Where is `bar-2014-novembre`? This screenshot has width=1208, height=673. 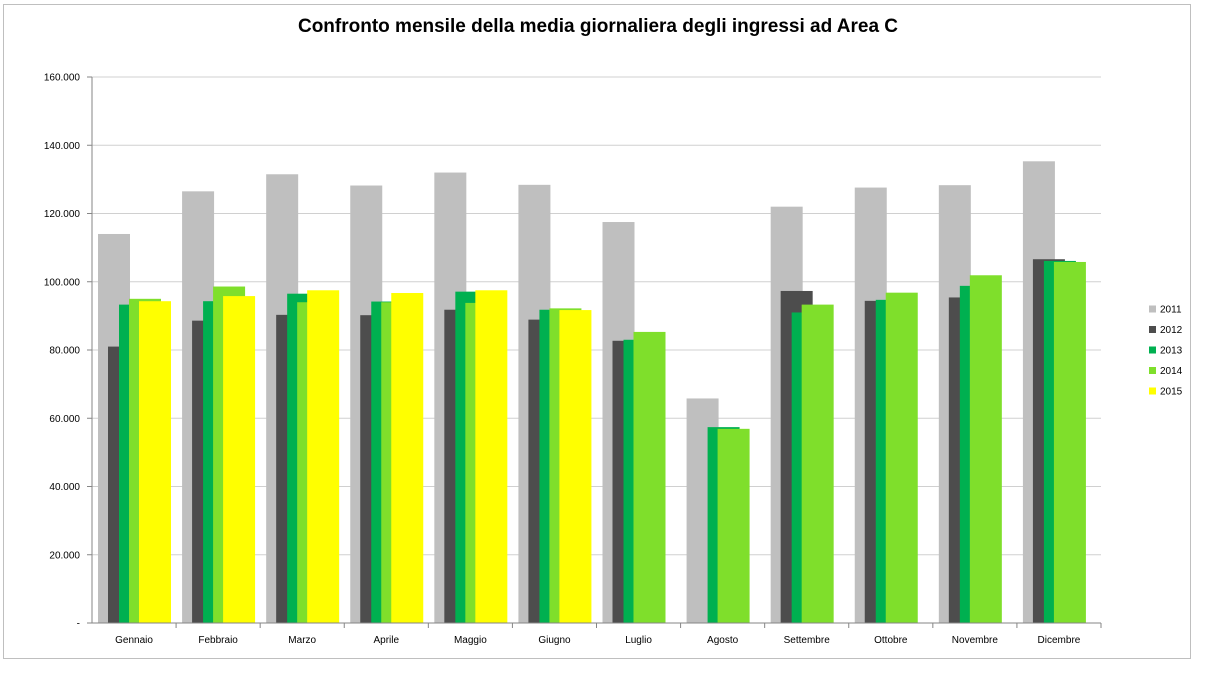
bar-2014-novembre is located at coordinates (985, 449).